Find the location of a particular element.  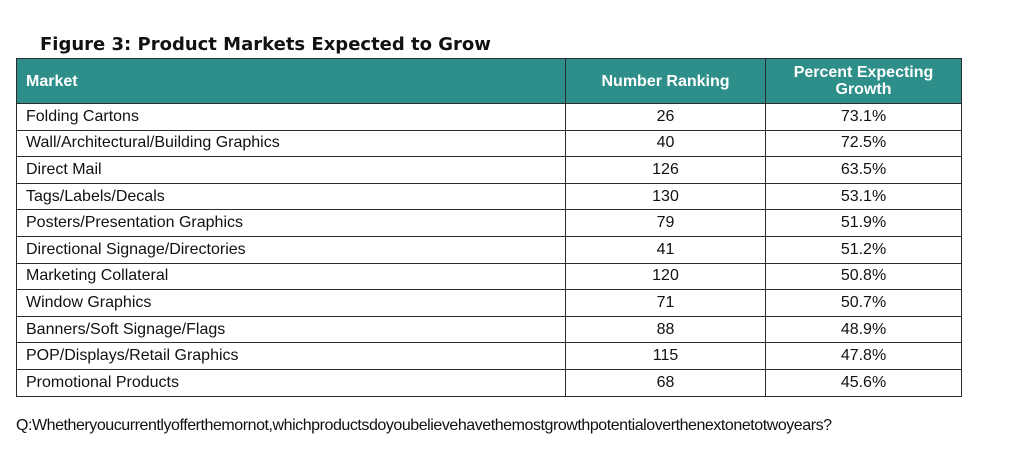

market-cell: Folding Cartons is located at coordinates (291, 117).